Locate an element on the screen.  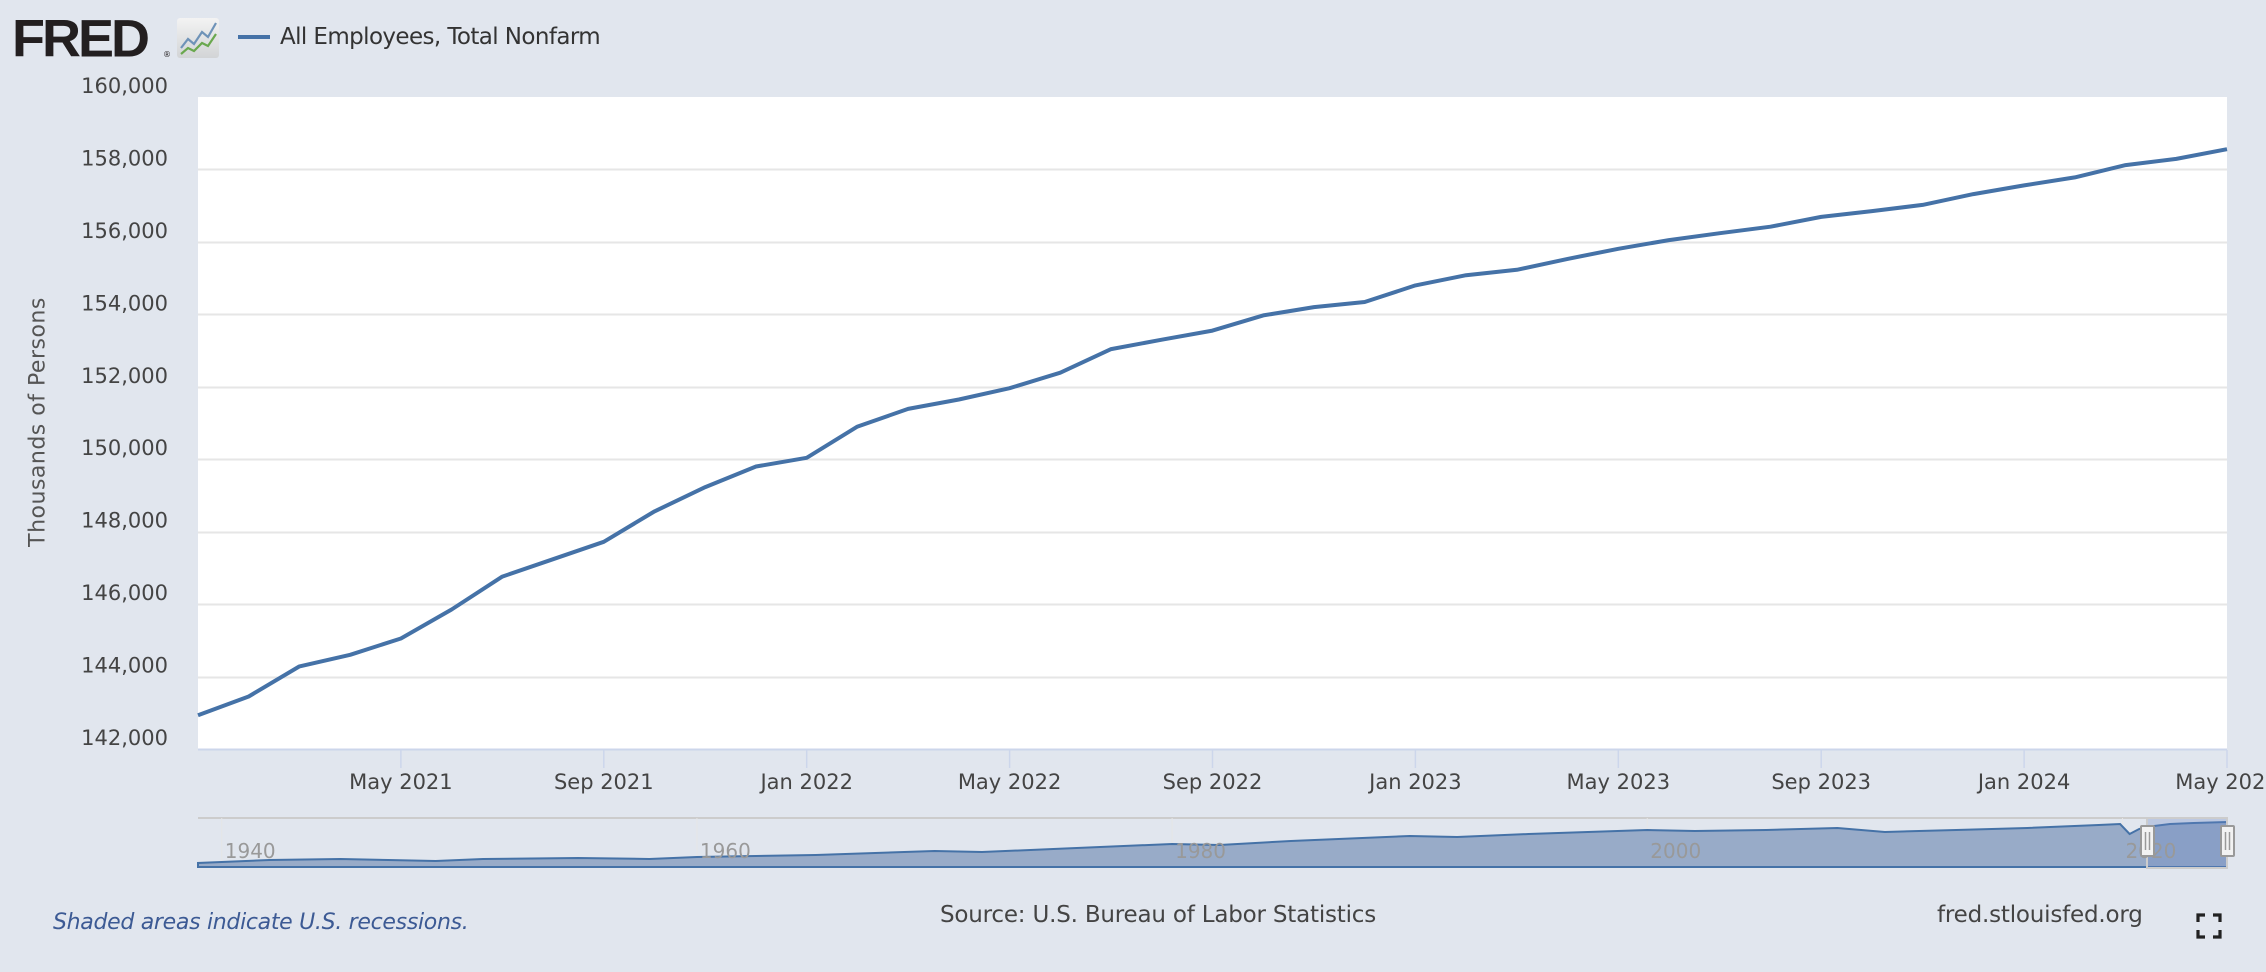
x-tick-label: May 2022 is located at coordinates (1010, 782).